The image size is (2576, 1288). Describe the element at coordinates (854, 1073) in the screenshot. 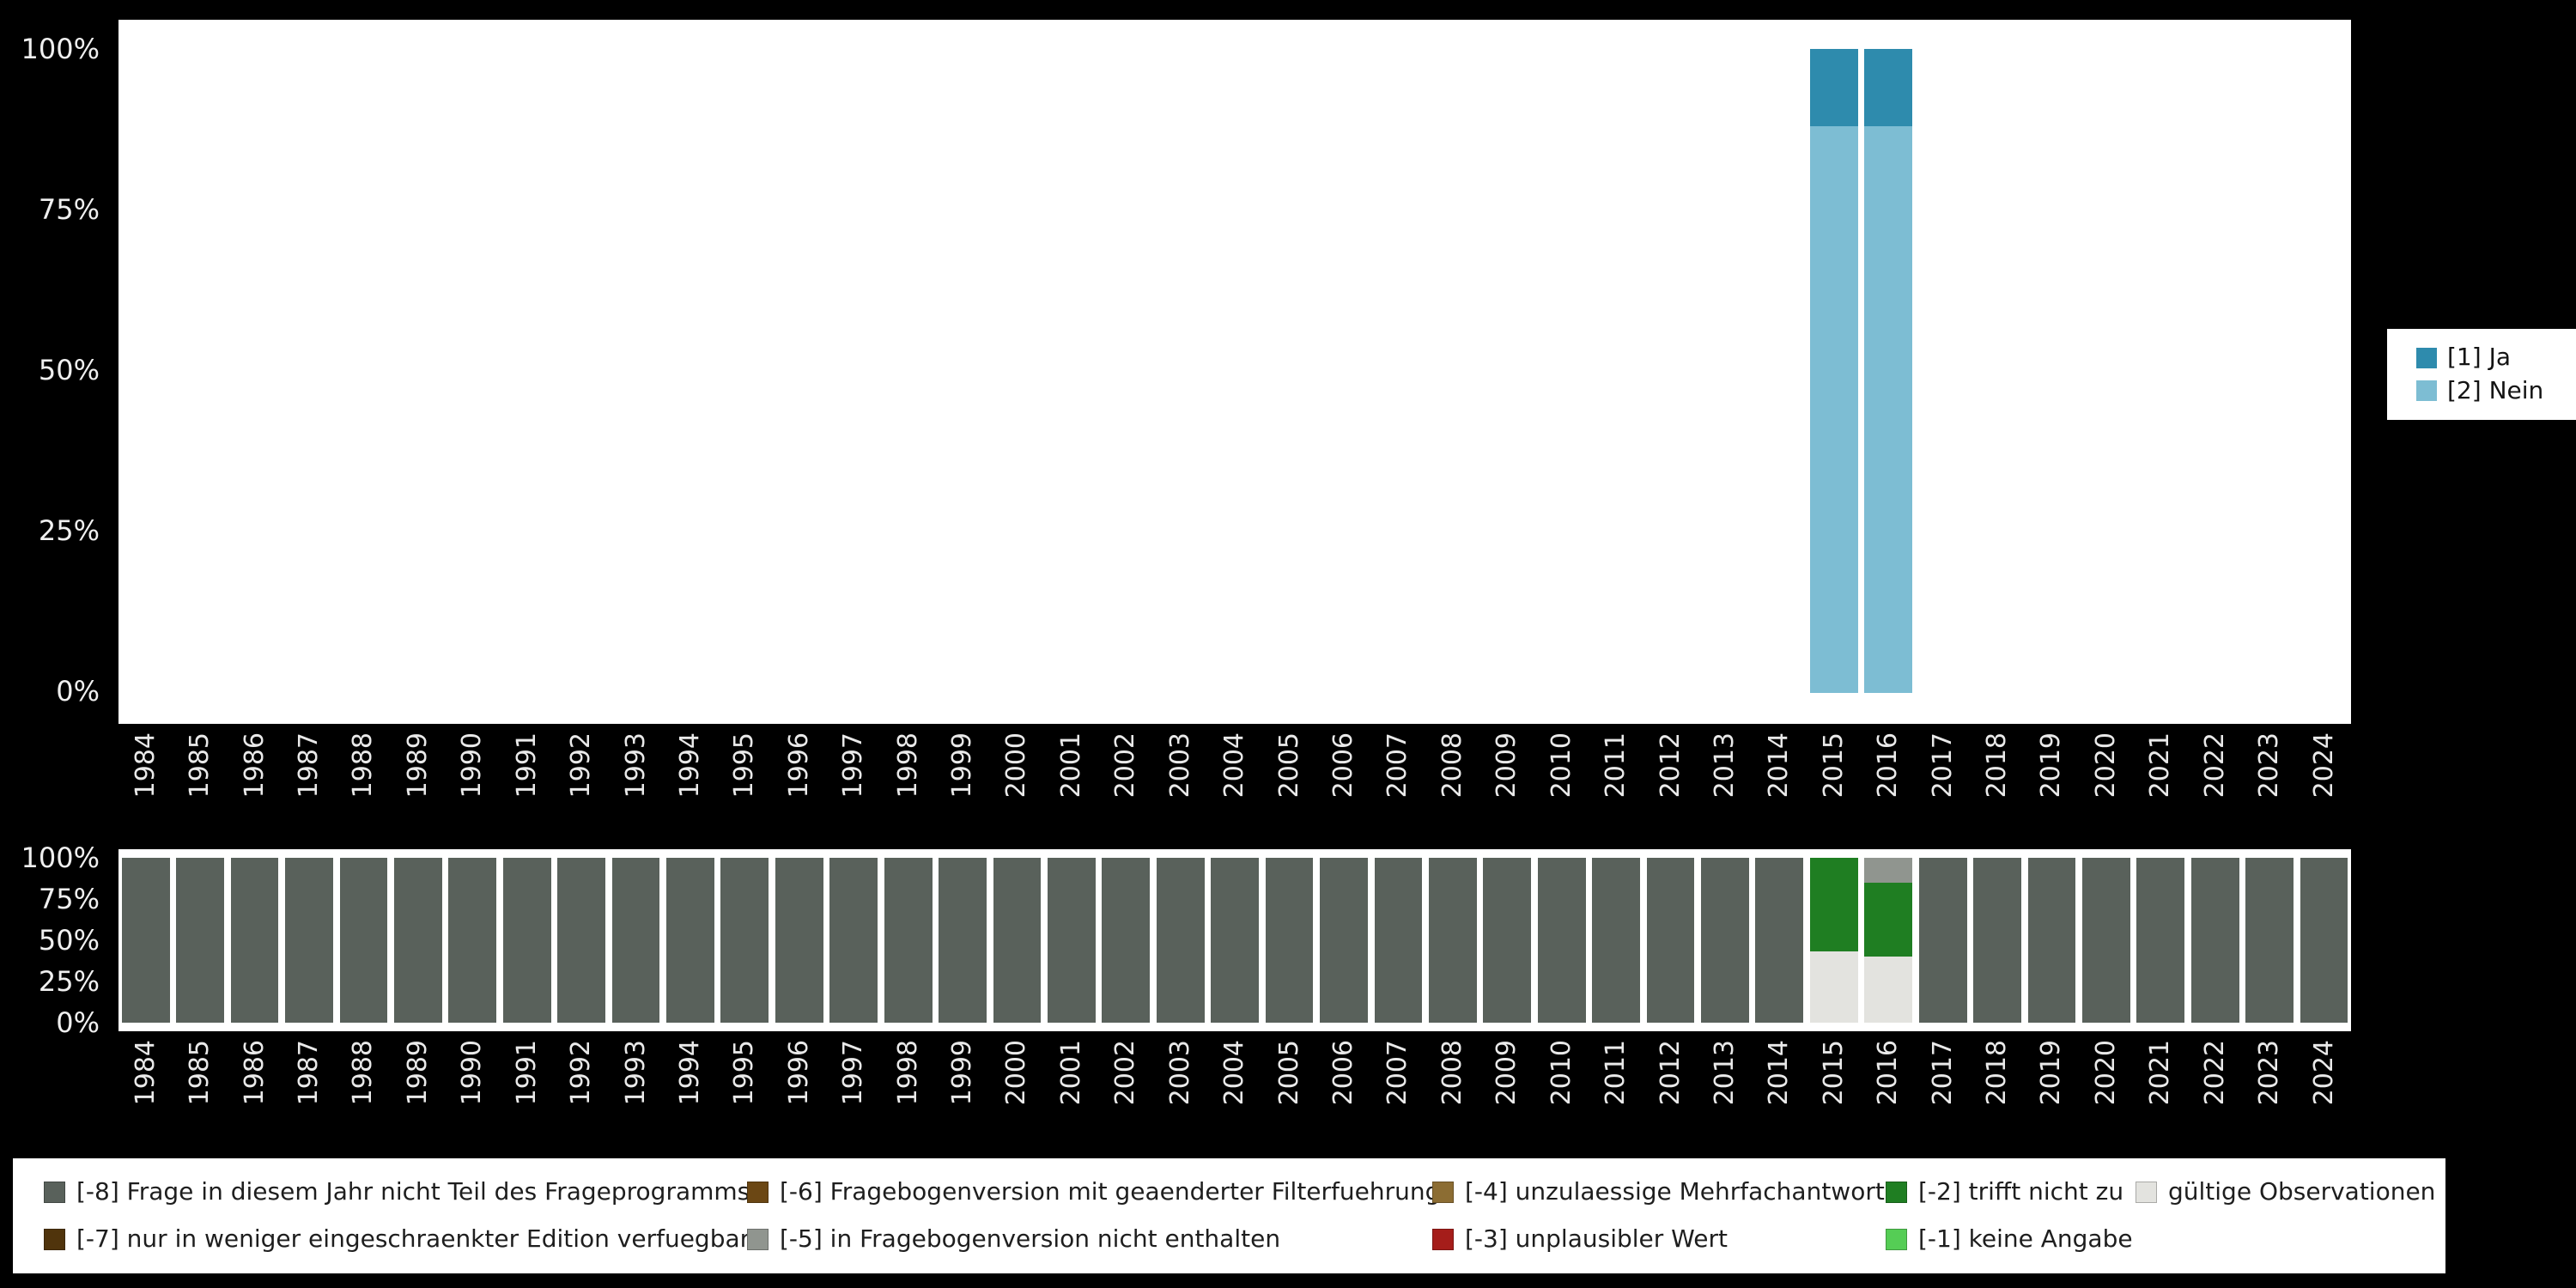

I see `x-axis-label: 1997` at that location.